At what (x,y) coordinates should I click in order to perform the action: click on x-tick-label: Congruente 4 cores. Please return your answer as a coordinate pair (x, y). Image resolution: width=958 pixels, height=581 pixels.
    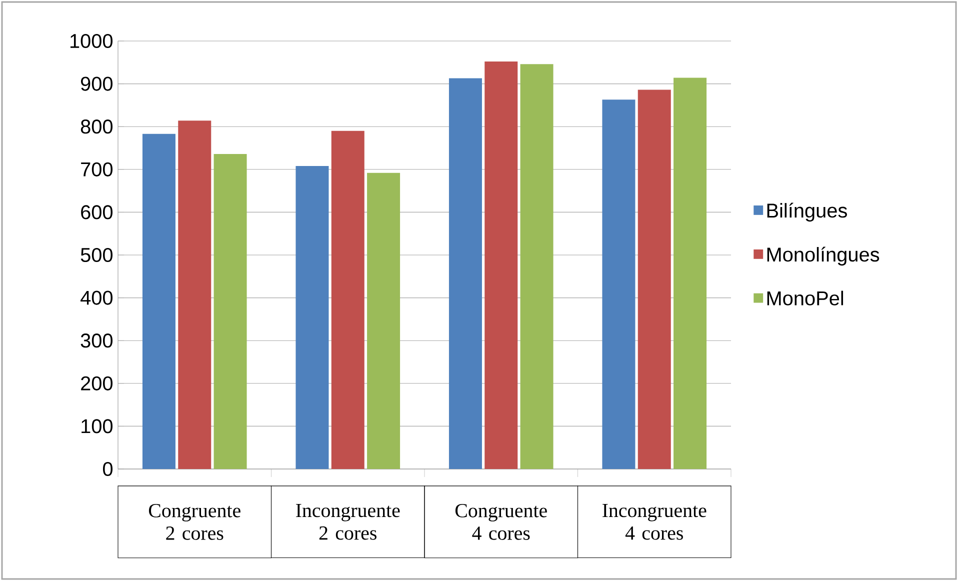
    Looking at the image, I should click on (501, 522).